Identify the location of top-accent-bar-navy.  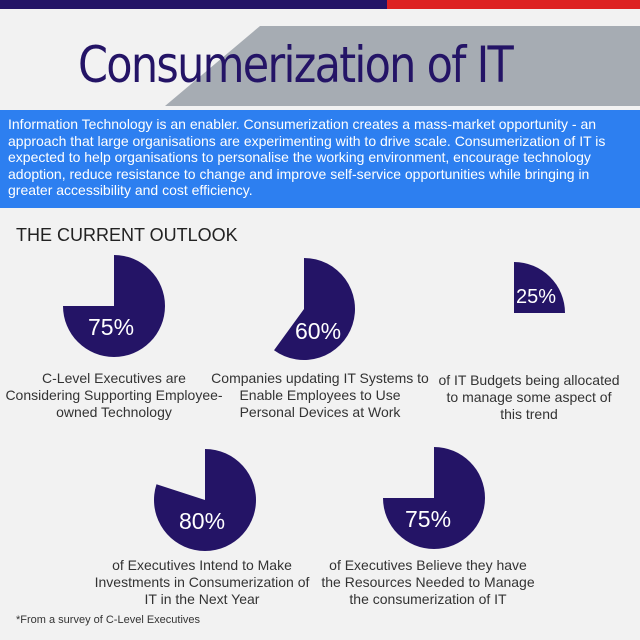
(193, 4).